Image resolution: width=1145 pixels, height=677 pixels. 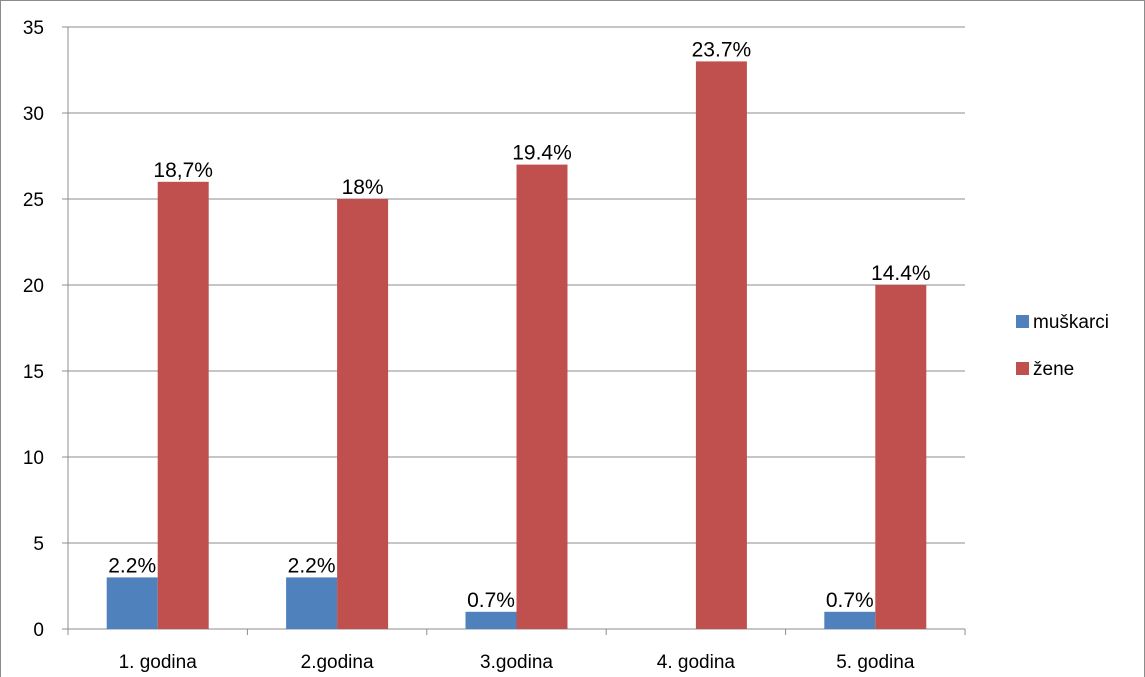 I want to click on y-tick-label: 20, so click(x=33, y=286).